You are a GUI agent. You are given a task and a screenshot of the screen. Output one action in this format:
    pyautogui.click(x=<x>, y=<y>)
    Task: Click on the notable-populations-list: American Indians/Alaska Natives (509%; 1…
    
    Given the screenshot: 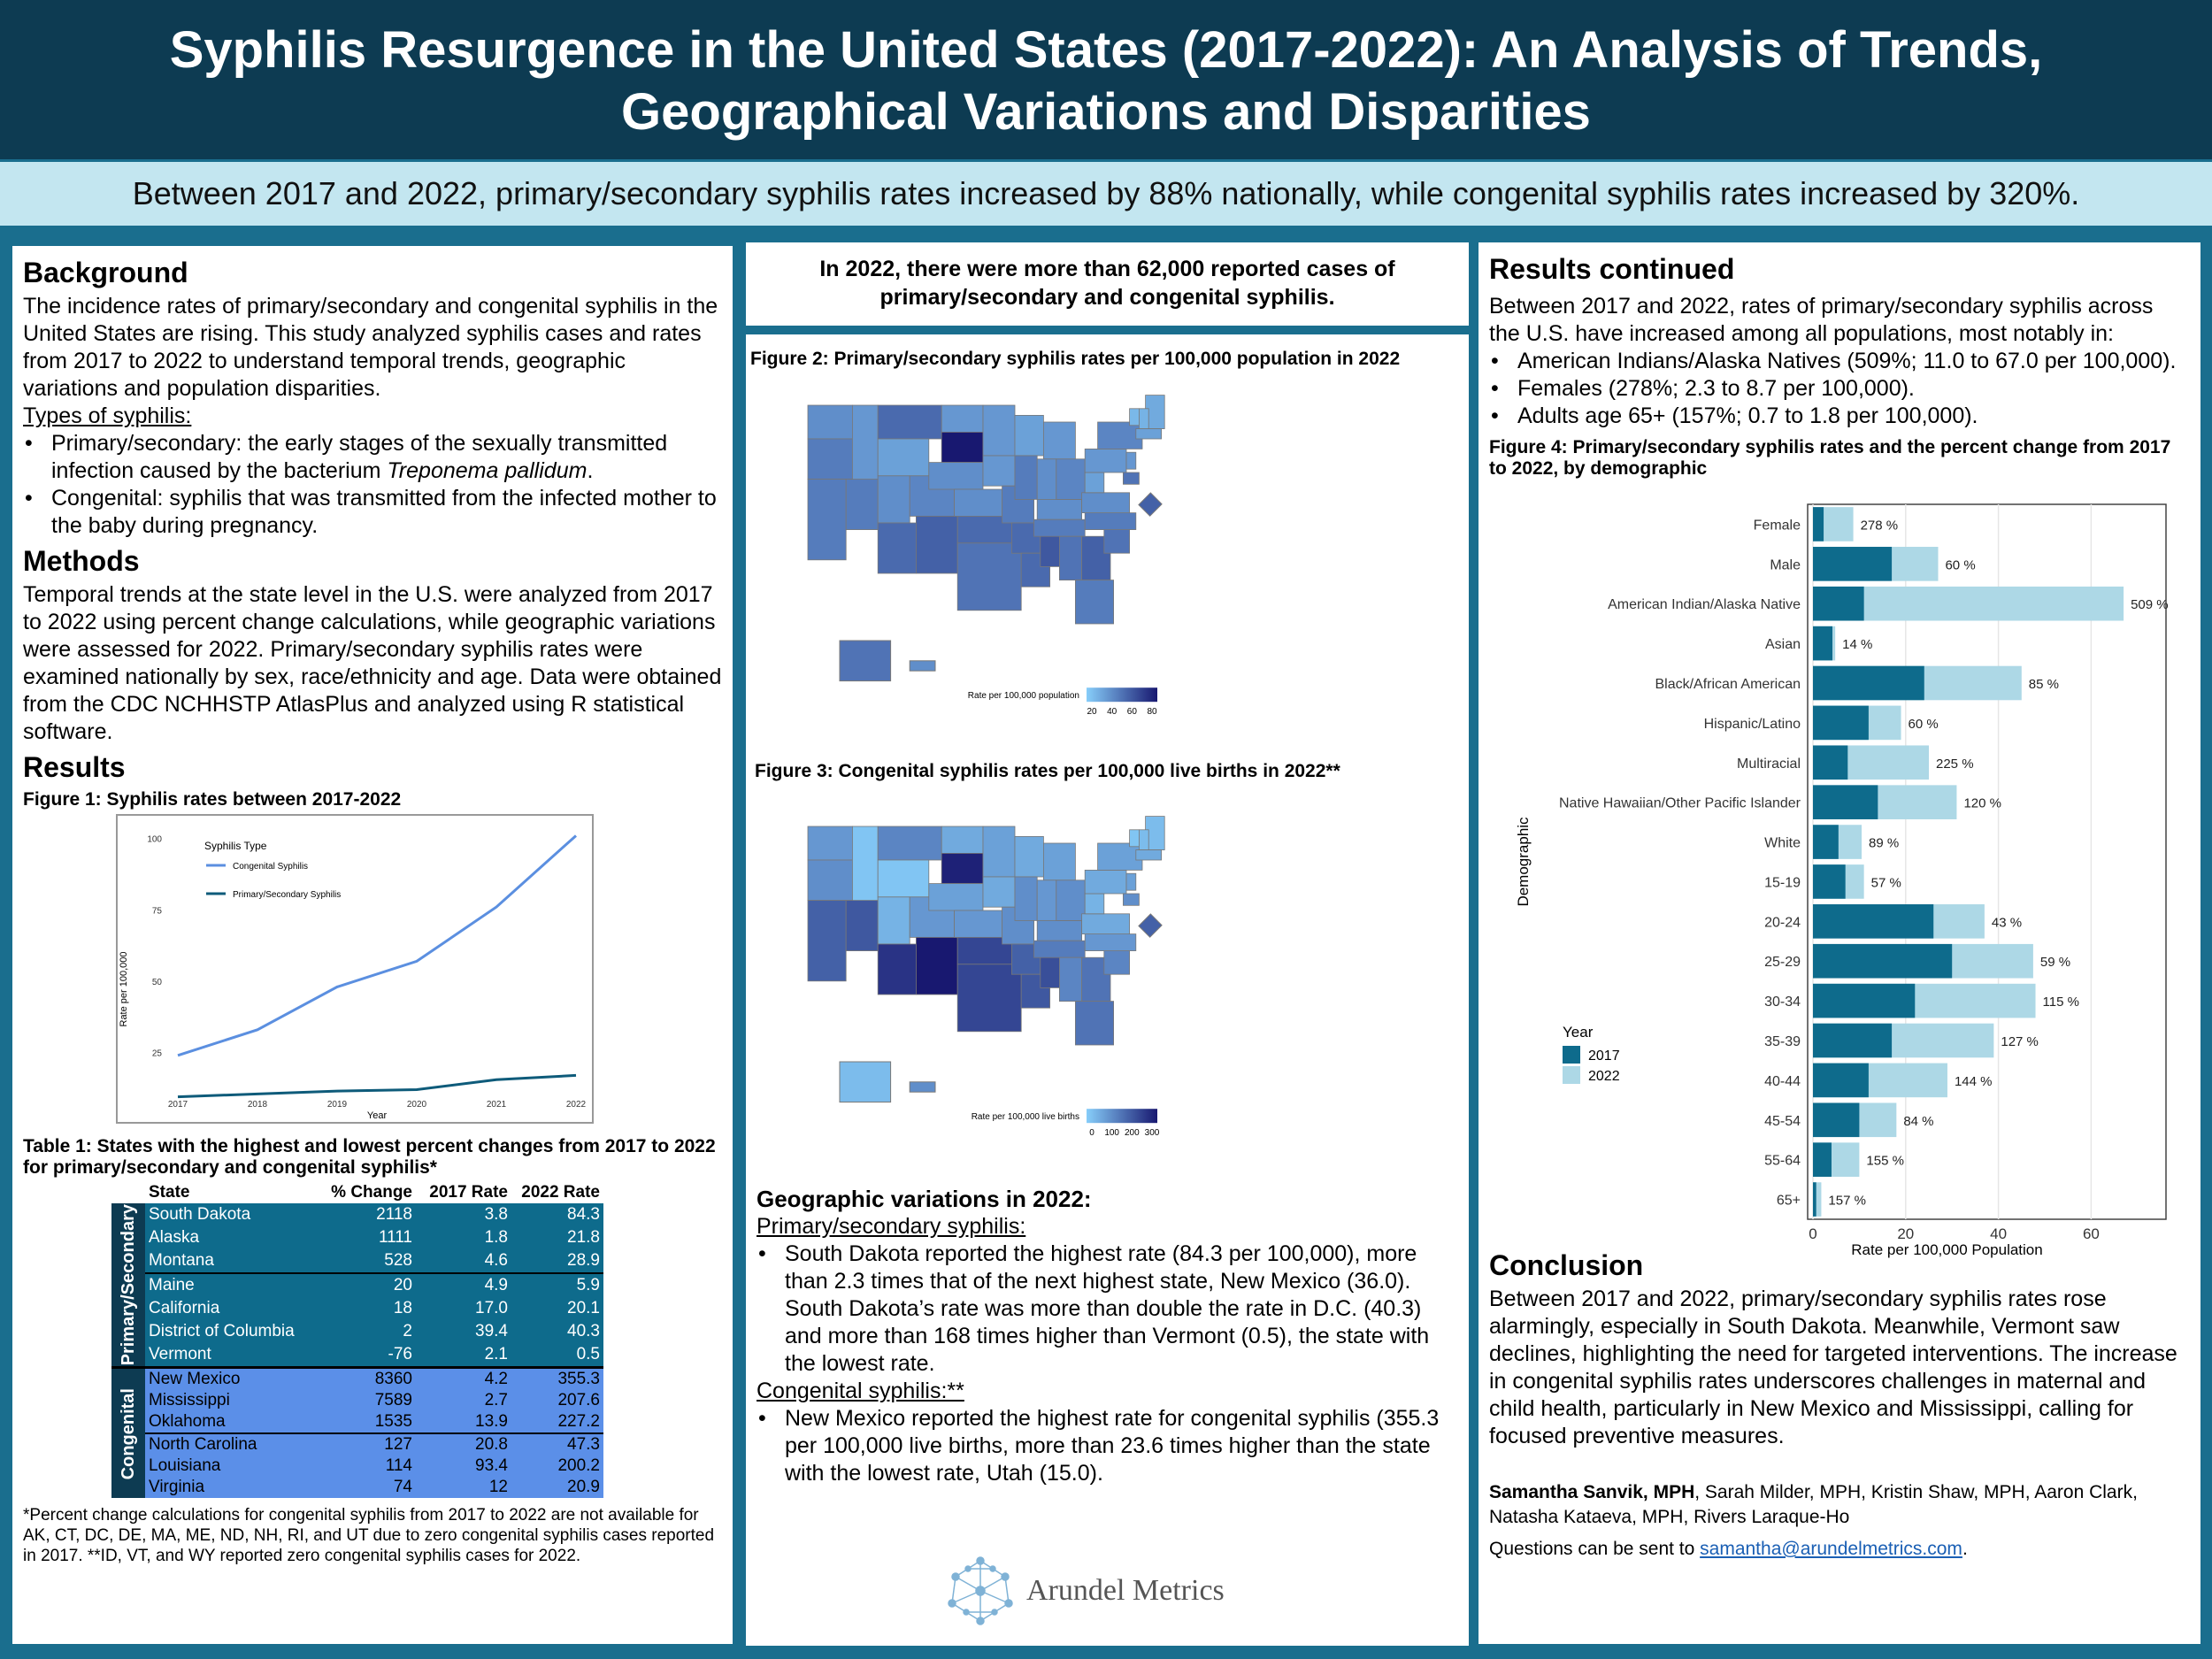 What is the action you would take?
    pyautogui.click(x=1839, y=389)
    